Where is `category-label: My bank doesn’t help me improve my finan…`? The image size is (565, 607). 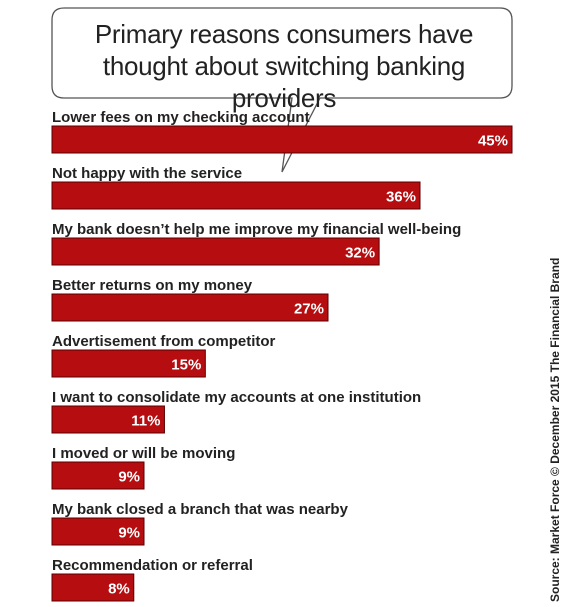 category-label: My bank doesn’t help me improve my finan… is located at coordinates (256, 229).